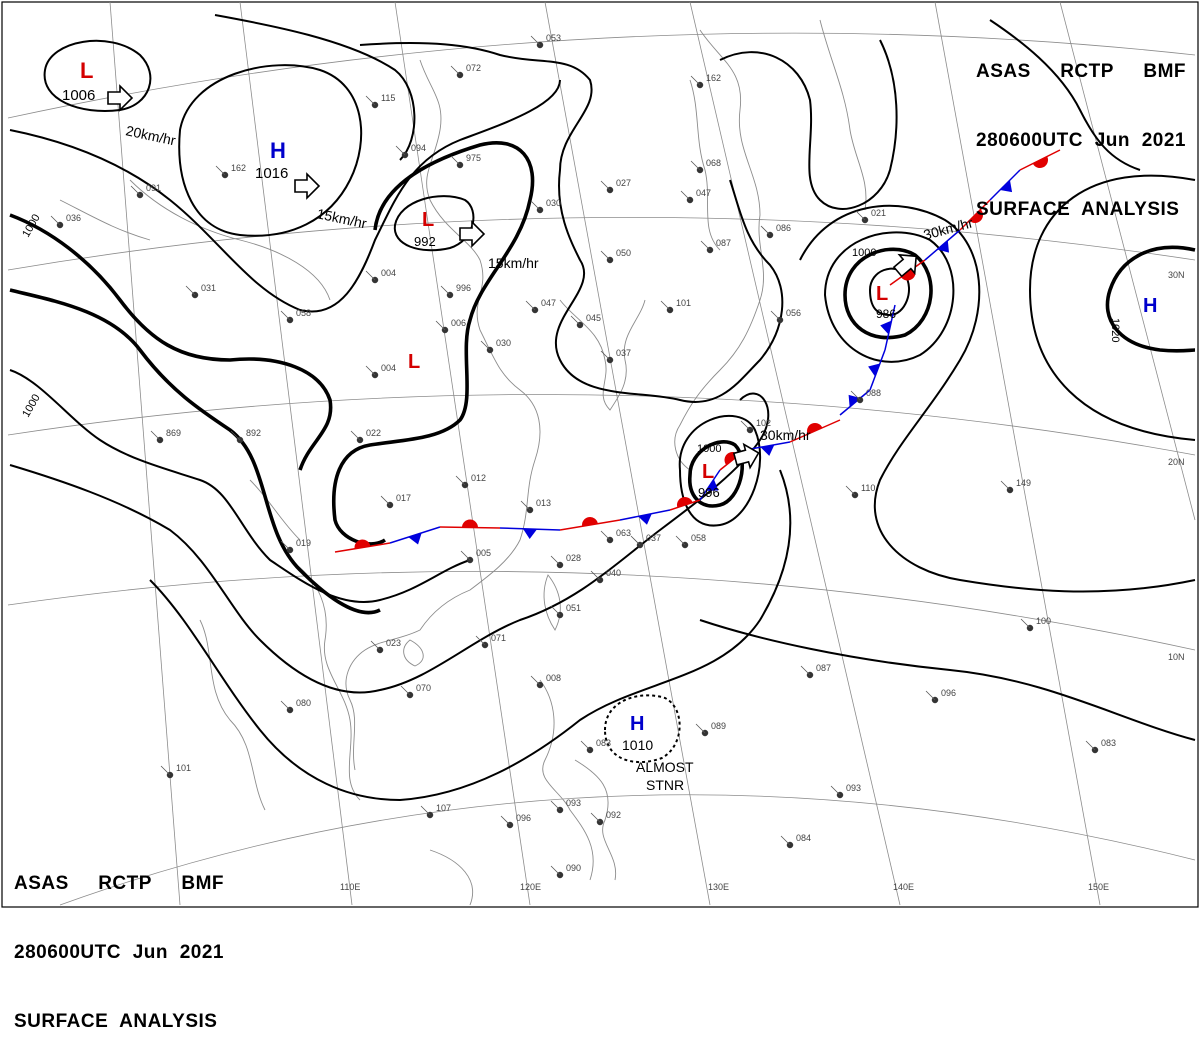 This screenshot has width=1200, height=1056. What do you see at coordinates (200, 291) in the screenshot?
I see `station-plot: 031` at bounding box center [200, 291].